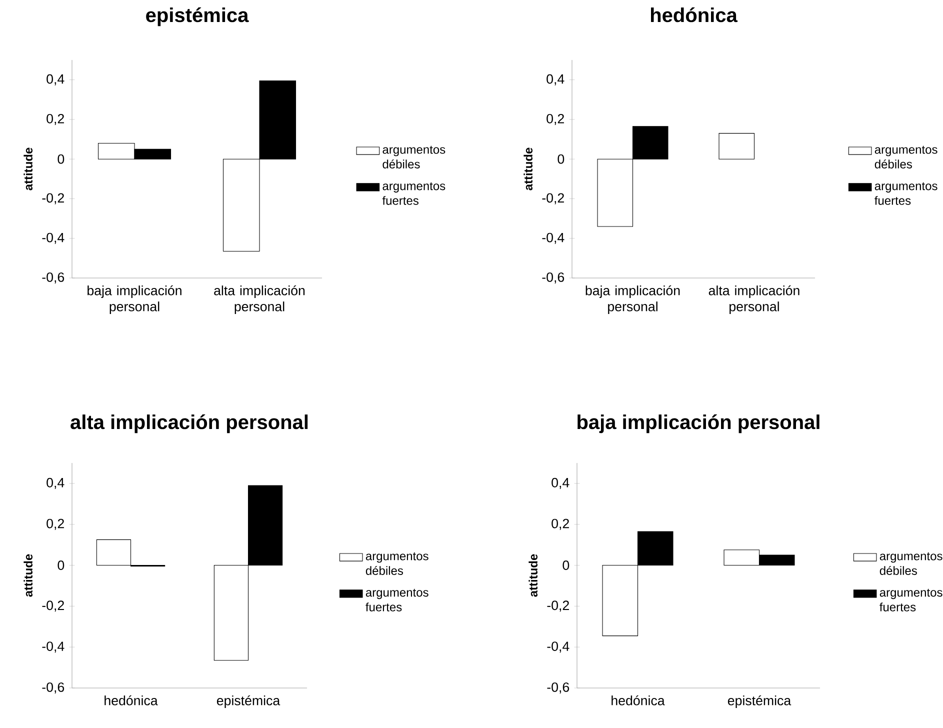 The image size is (943, 728). Describe the element at coordinates (197, 16) in the screenshot. I see `chart-title: epistémica` at that location.